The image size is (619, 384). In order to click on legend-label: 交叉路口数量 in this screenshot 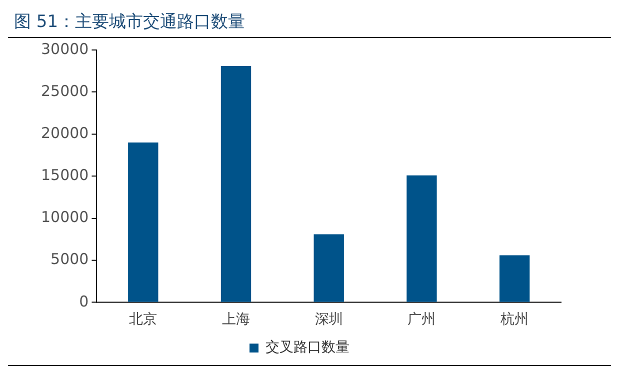, I will do `click(308, 348)`.